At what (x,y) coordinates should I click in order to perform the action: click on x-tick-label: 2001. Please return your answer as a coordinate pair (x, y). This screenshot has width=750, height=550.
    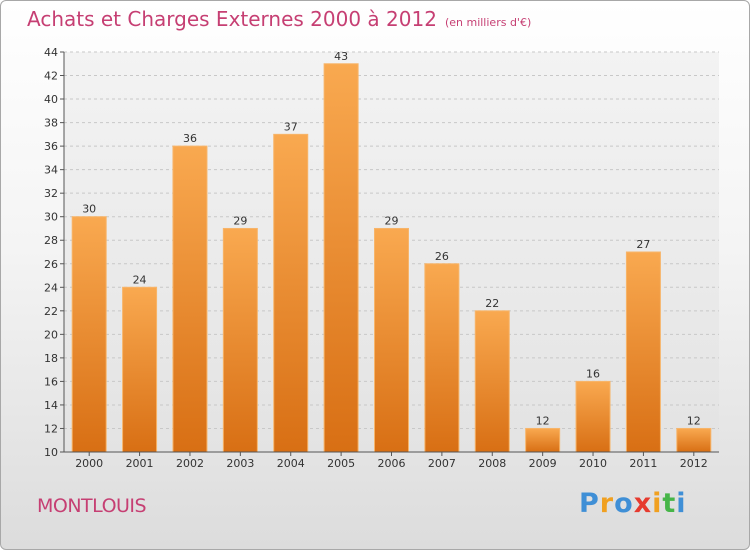
    Looking at the image, I should click on (140, 463).